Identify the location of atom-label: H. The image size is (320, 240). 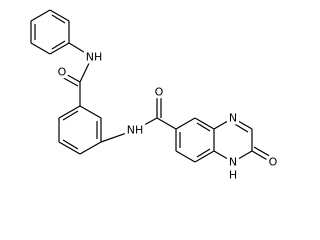
(233, 175).